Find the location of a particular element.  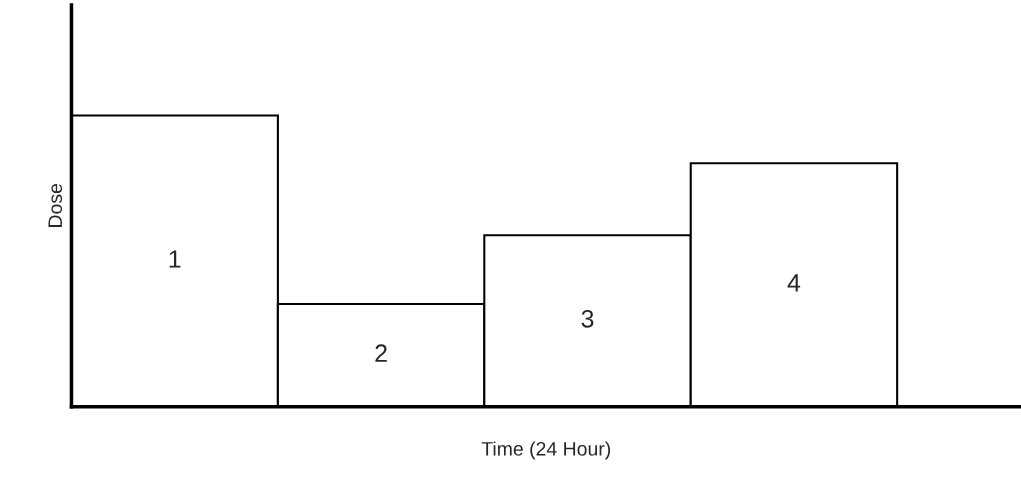

x-tick-label: 4 is located at coordinates (794, 283).